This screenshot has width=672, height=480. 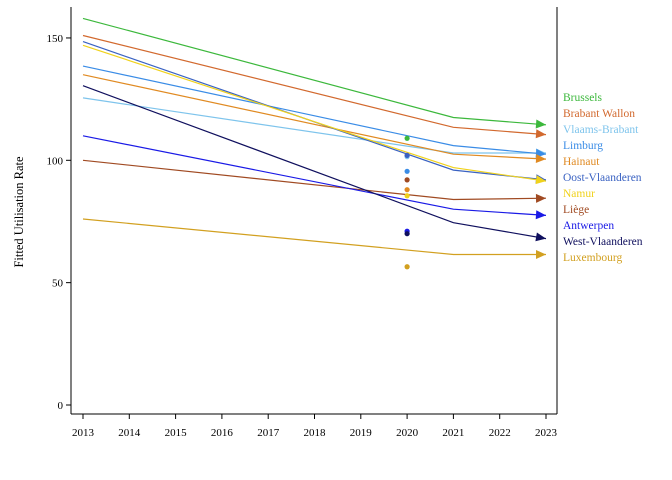 I want to click on legend-label: Luxembourg, so click(x=592, y=258).